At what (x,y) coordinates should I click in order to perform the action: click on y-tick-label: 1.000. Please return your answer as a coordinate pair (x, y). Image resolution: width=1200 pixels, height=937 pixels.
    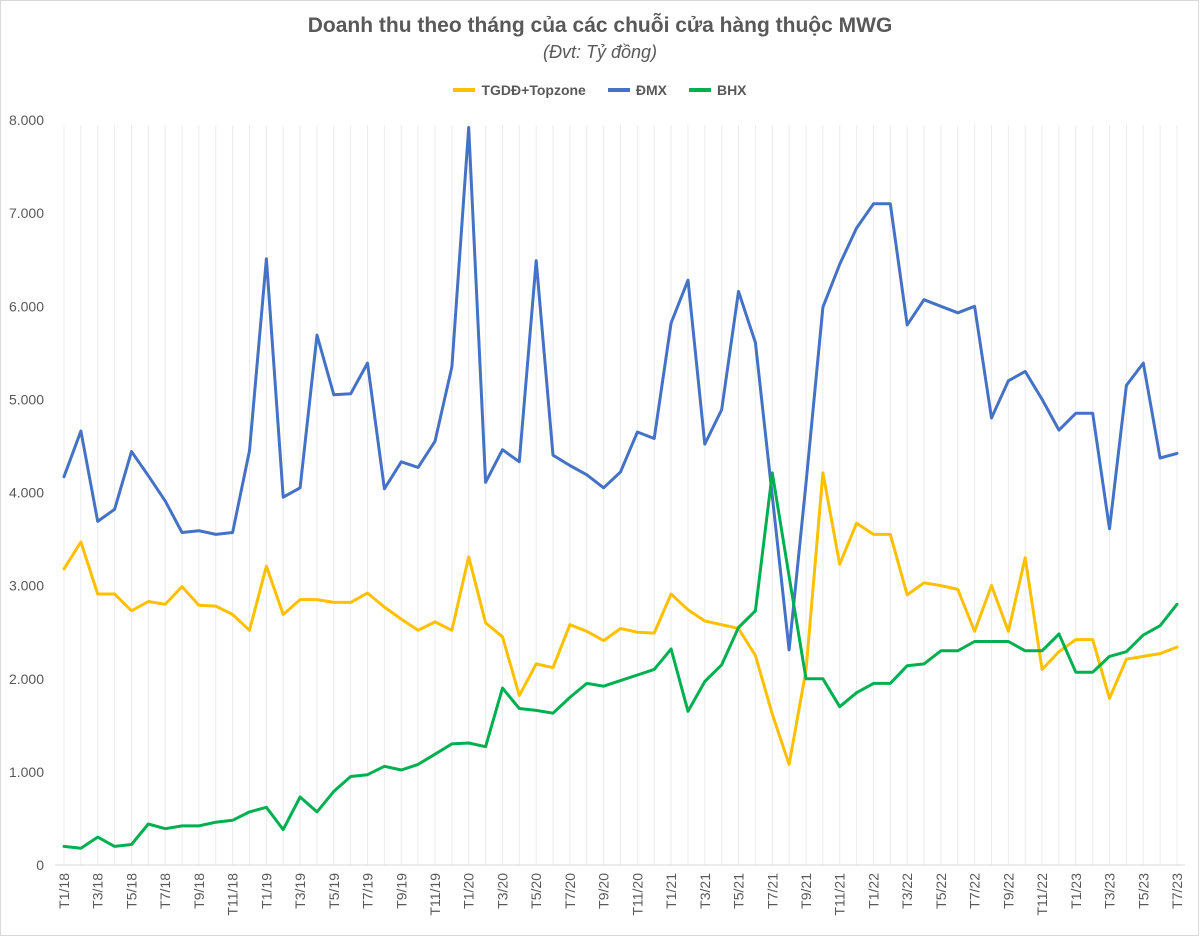
    Looking at the image, I should click on (26, 772).